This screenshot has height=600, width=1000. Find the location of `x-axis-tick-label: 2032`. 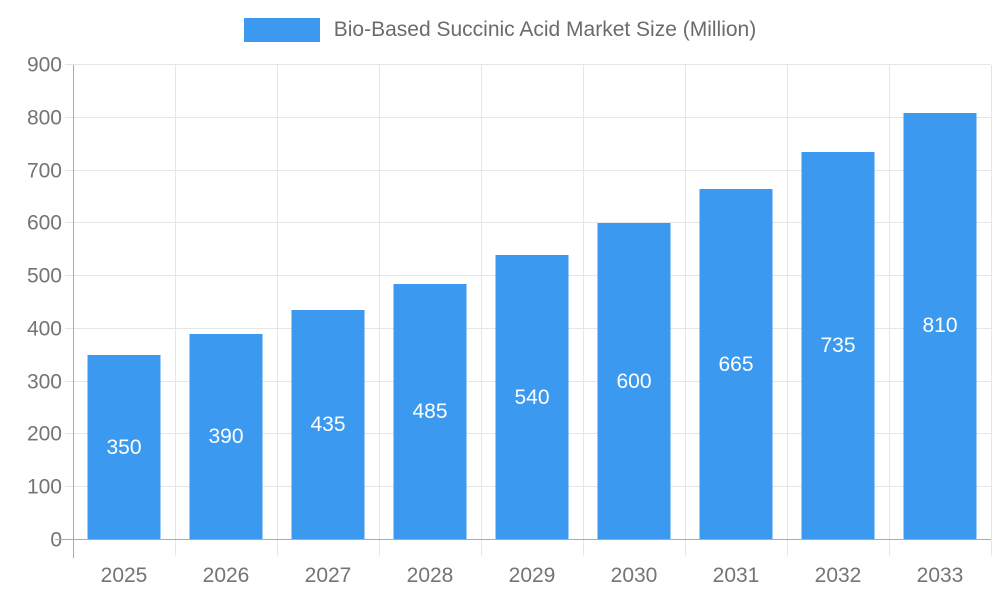

x-axis-tick-label: 2032 is located at coordinates (838, 575).